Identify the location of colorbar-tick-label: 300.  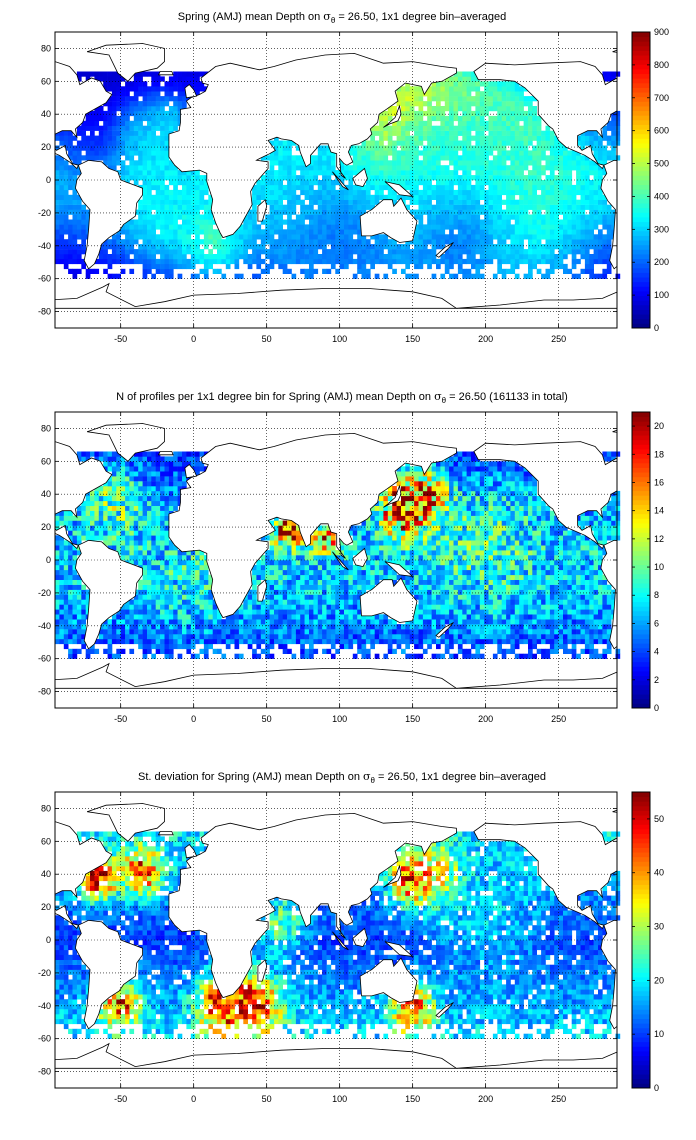
(661, 229).